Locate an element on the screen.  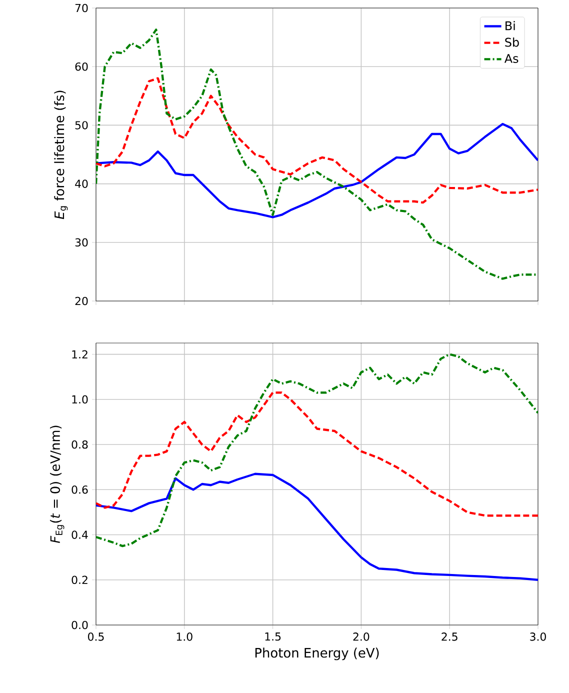
x-tick-label: 1.5 is located at coordinates (273, 636).